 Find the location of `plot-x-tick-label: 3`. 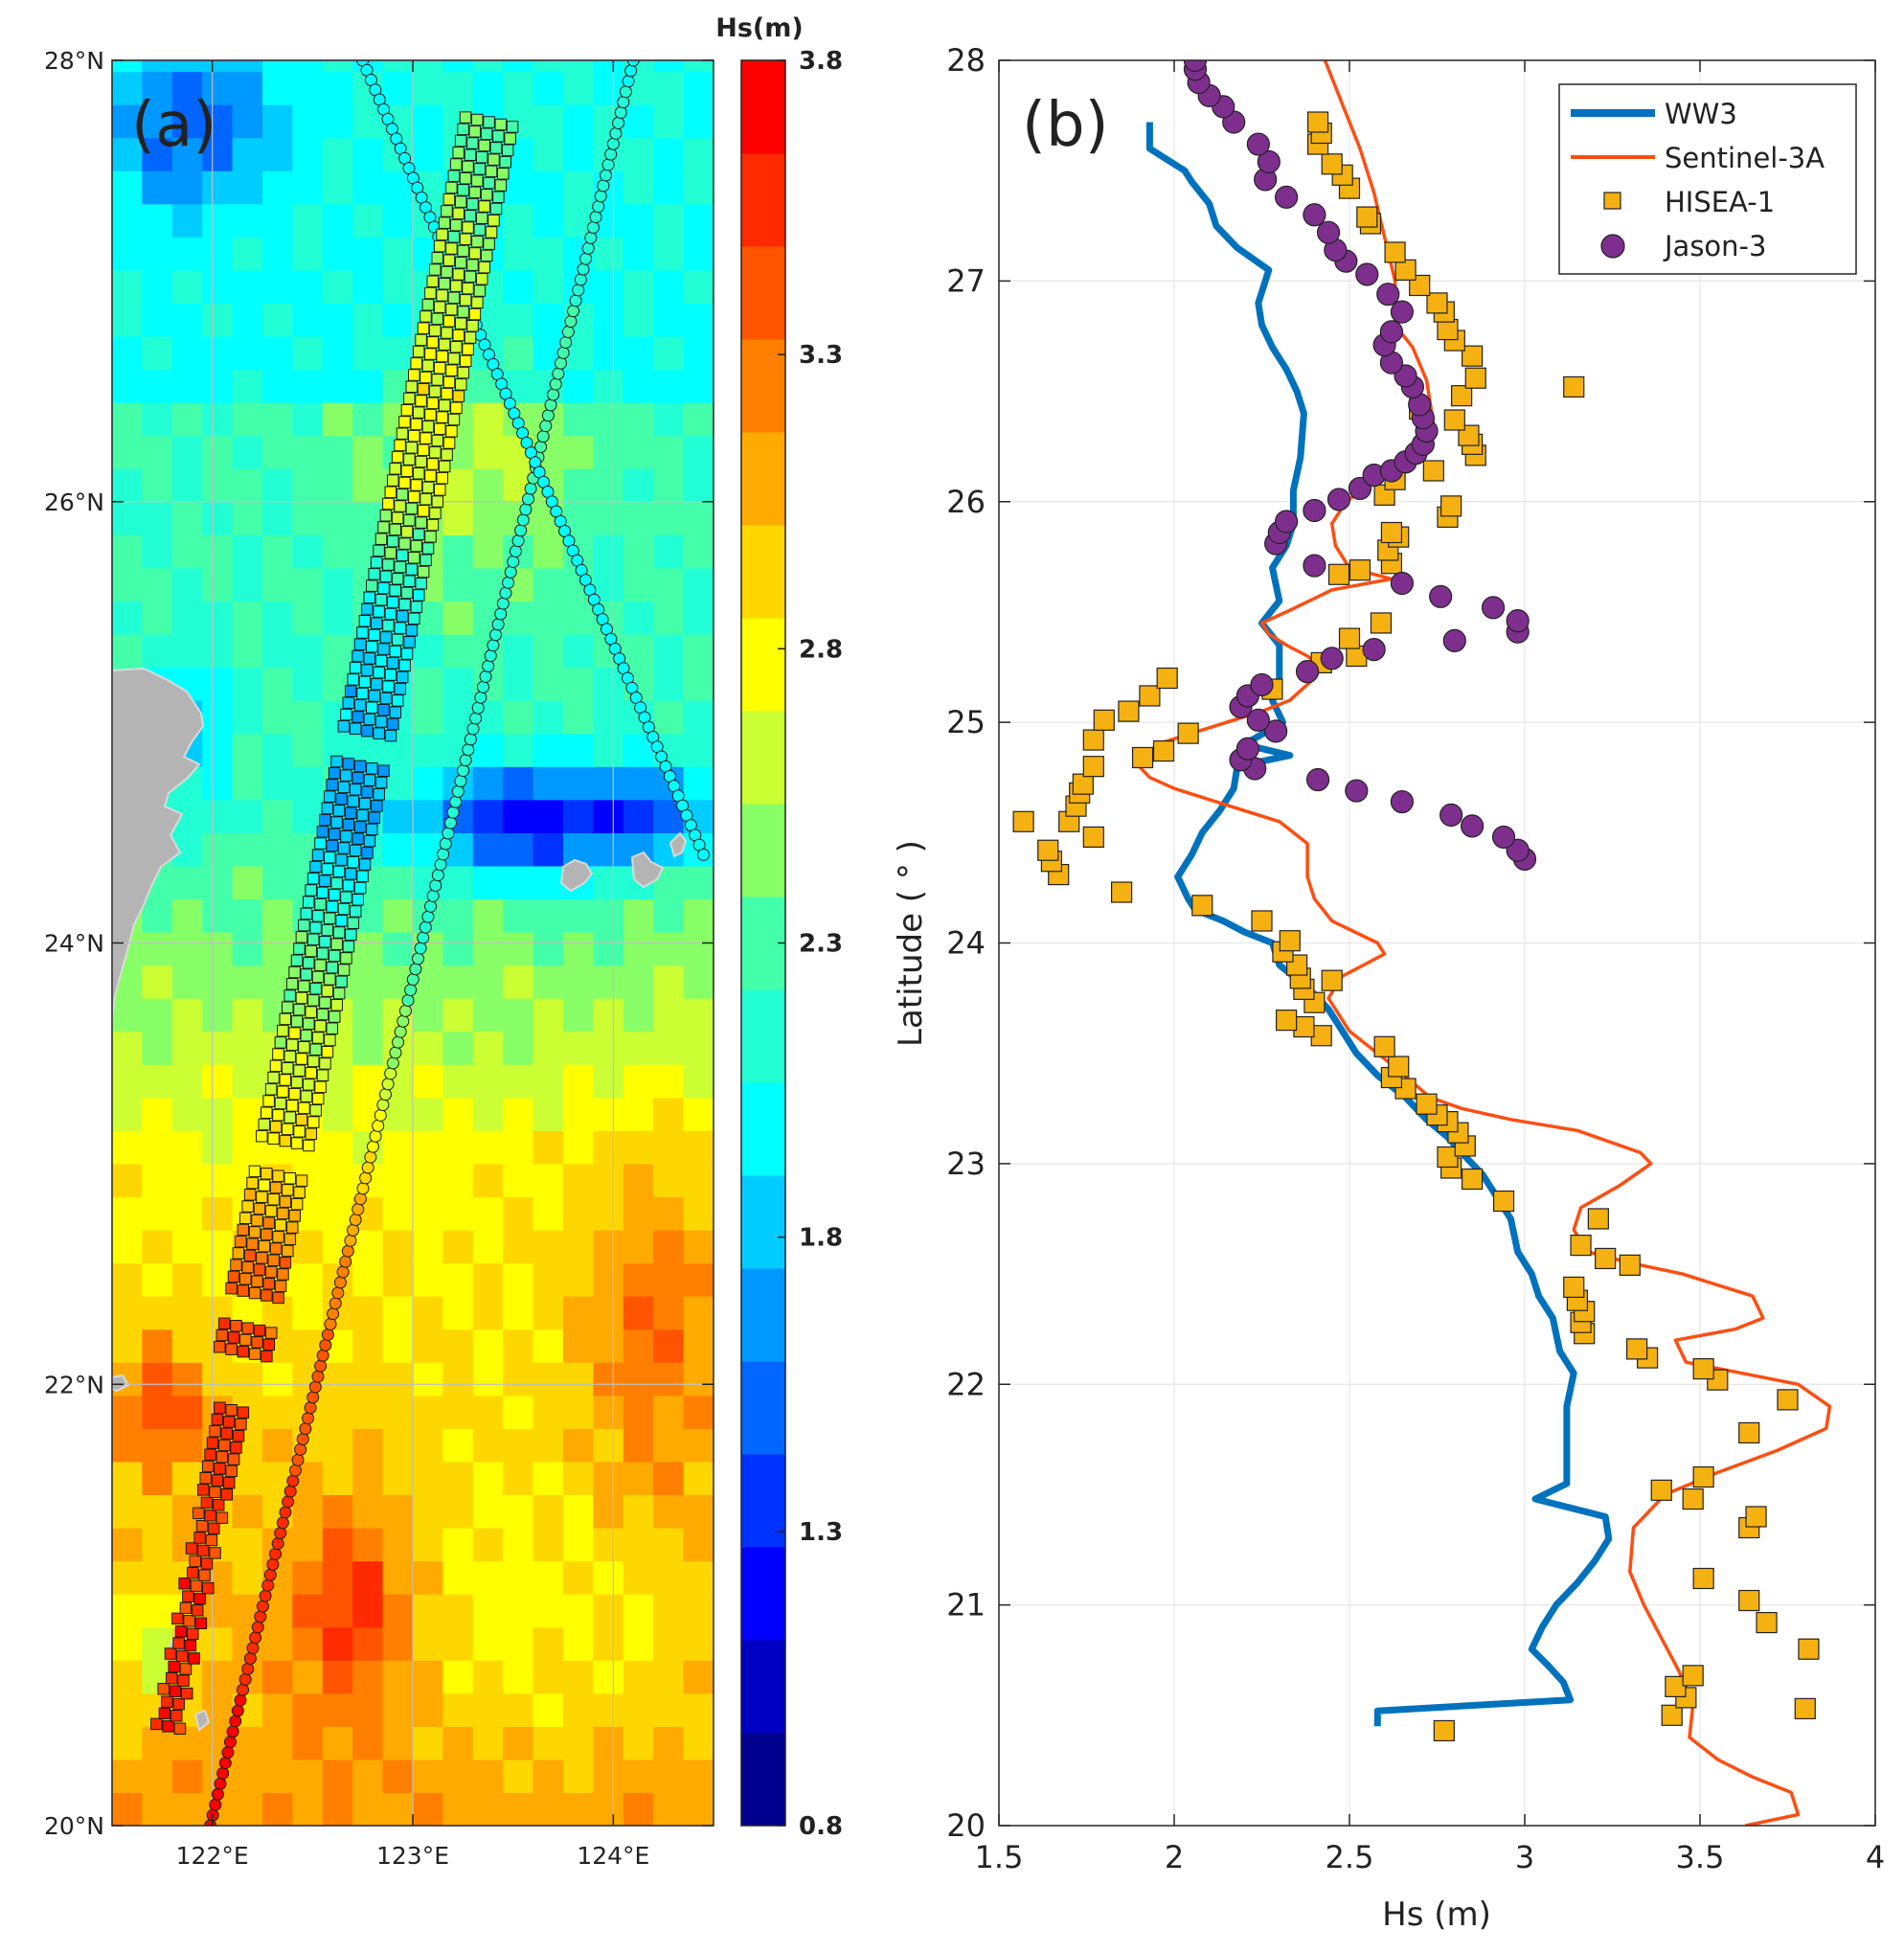

plot-x-tick-label: 3 is located at coordinates (1524, 1857).